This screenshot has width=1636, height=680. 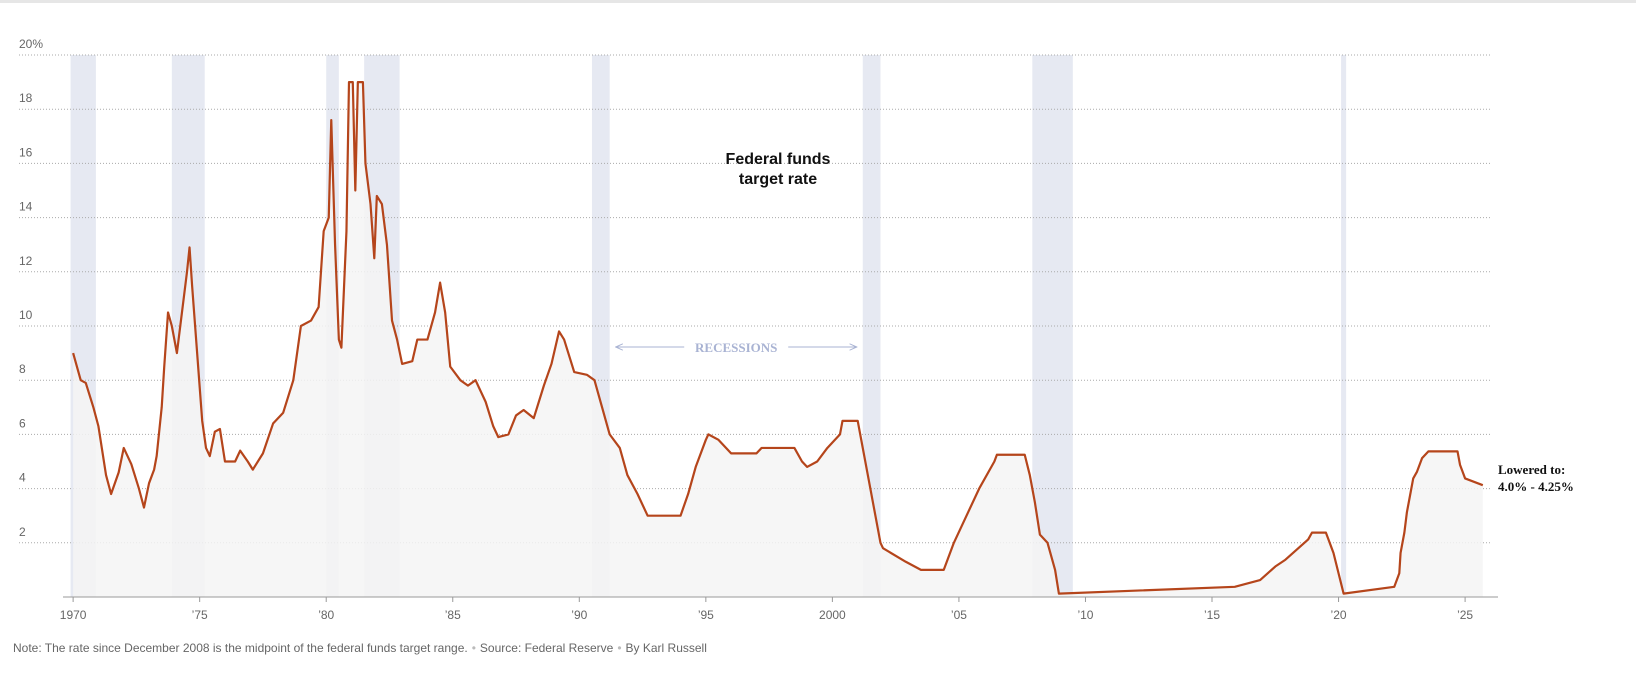 I want to click on y-tick-label: 12, so click(x=26, y=261).